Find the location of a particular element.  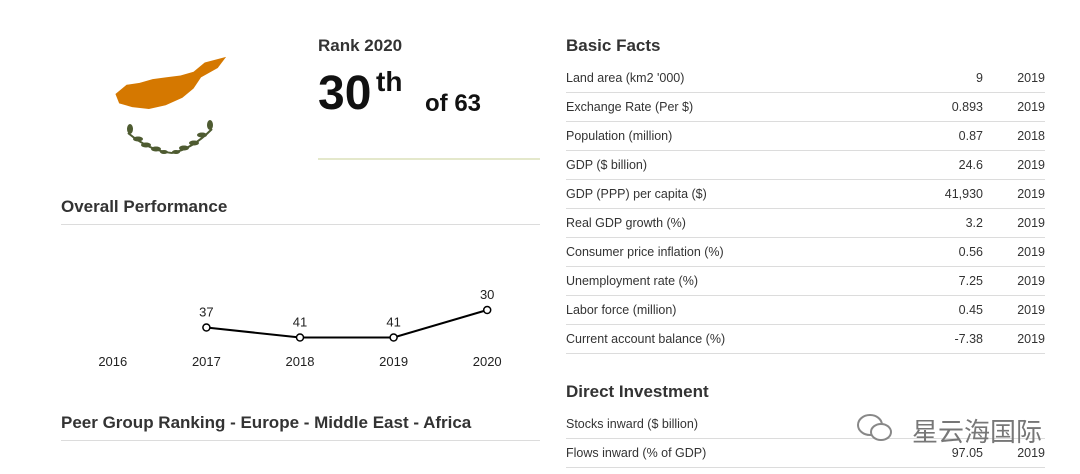

watermark: 星云海国际 is located at coordinates (977, 433).